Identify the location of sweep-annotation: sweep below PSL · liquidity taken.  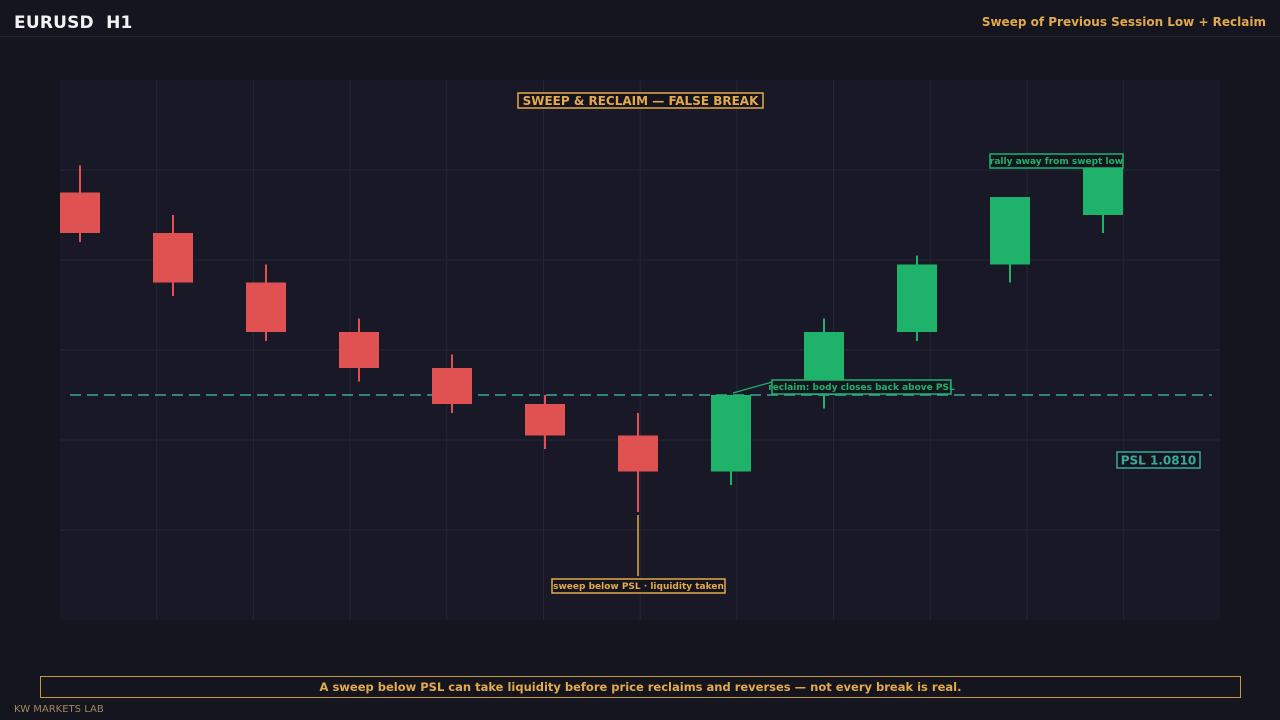
(638, 587).